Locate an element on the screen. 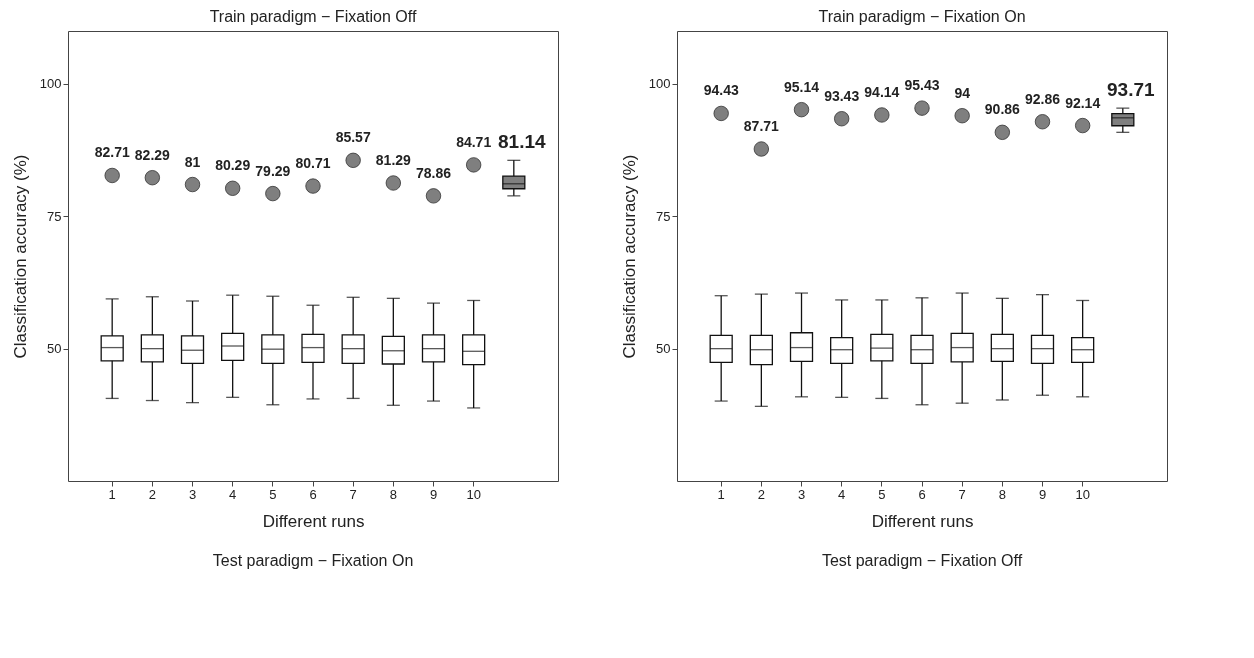 The image size is (1254, 658). data-label: 82.71 is located at coordinates (112, 152).